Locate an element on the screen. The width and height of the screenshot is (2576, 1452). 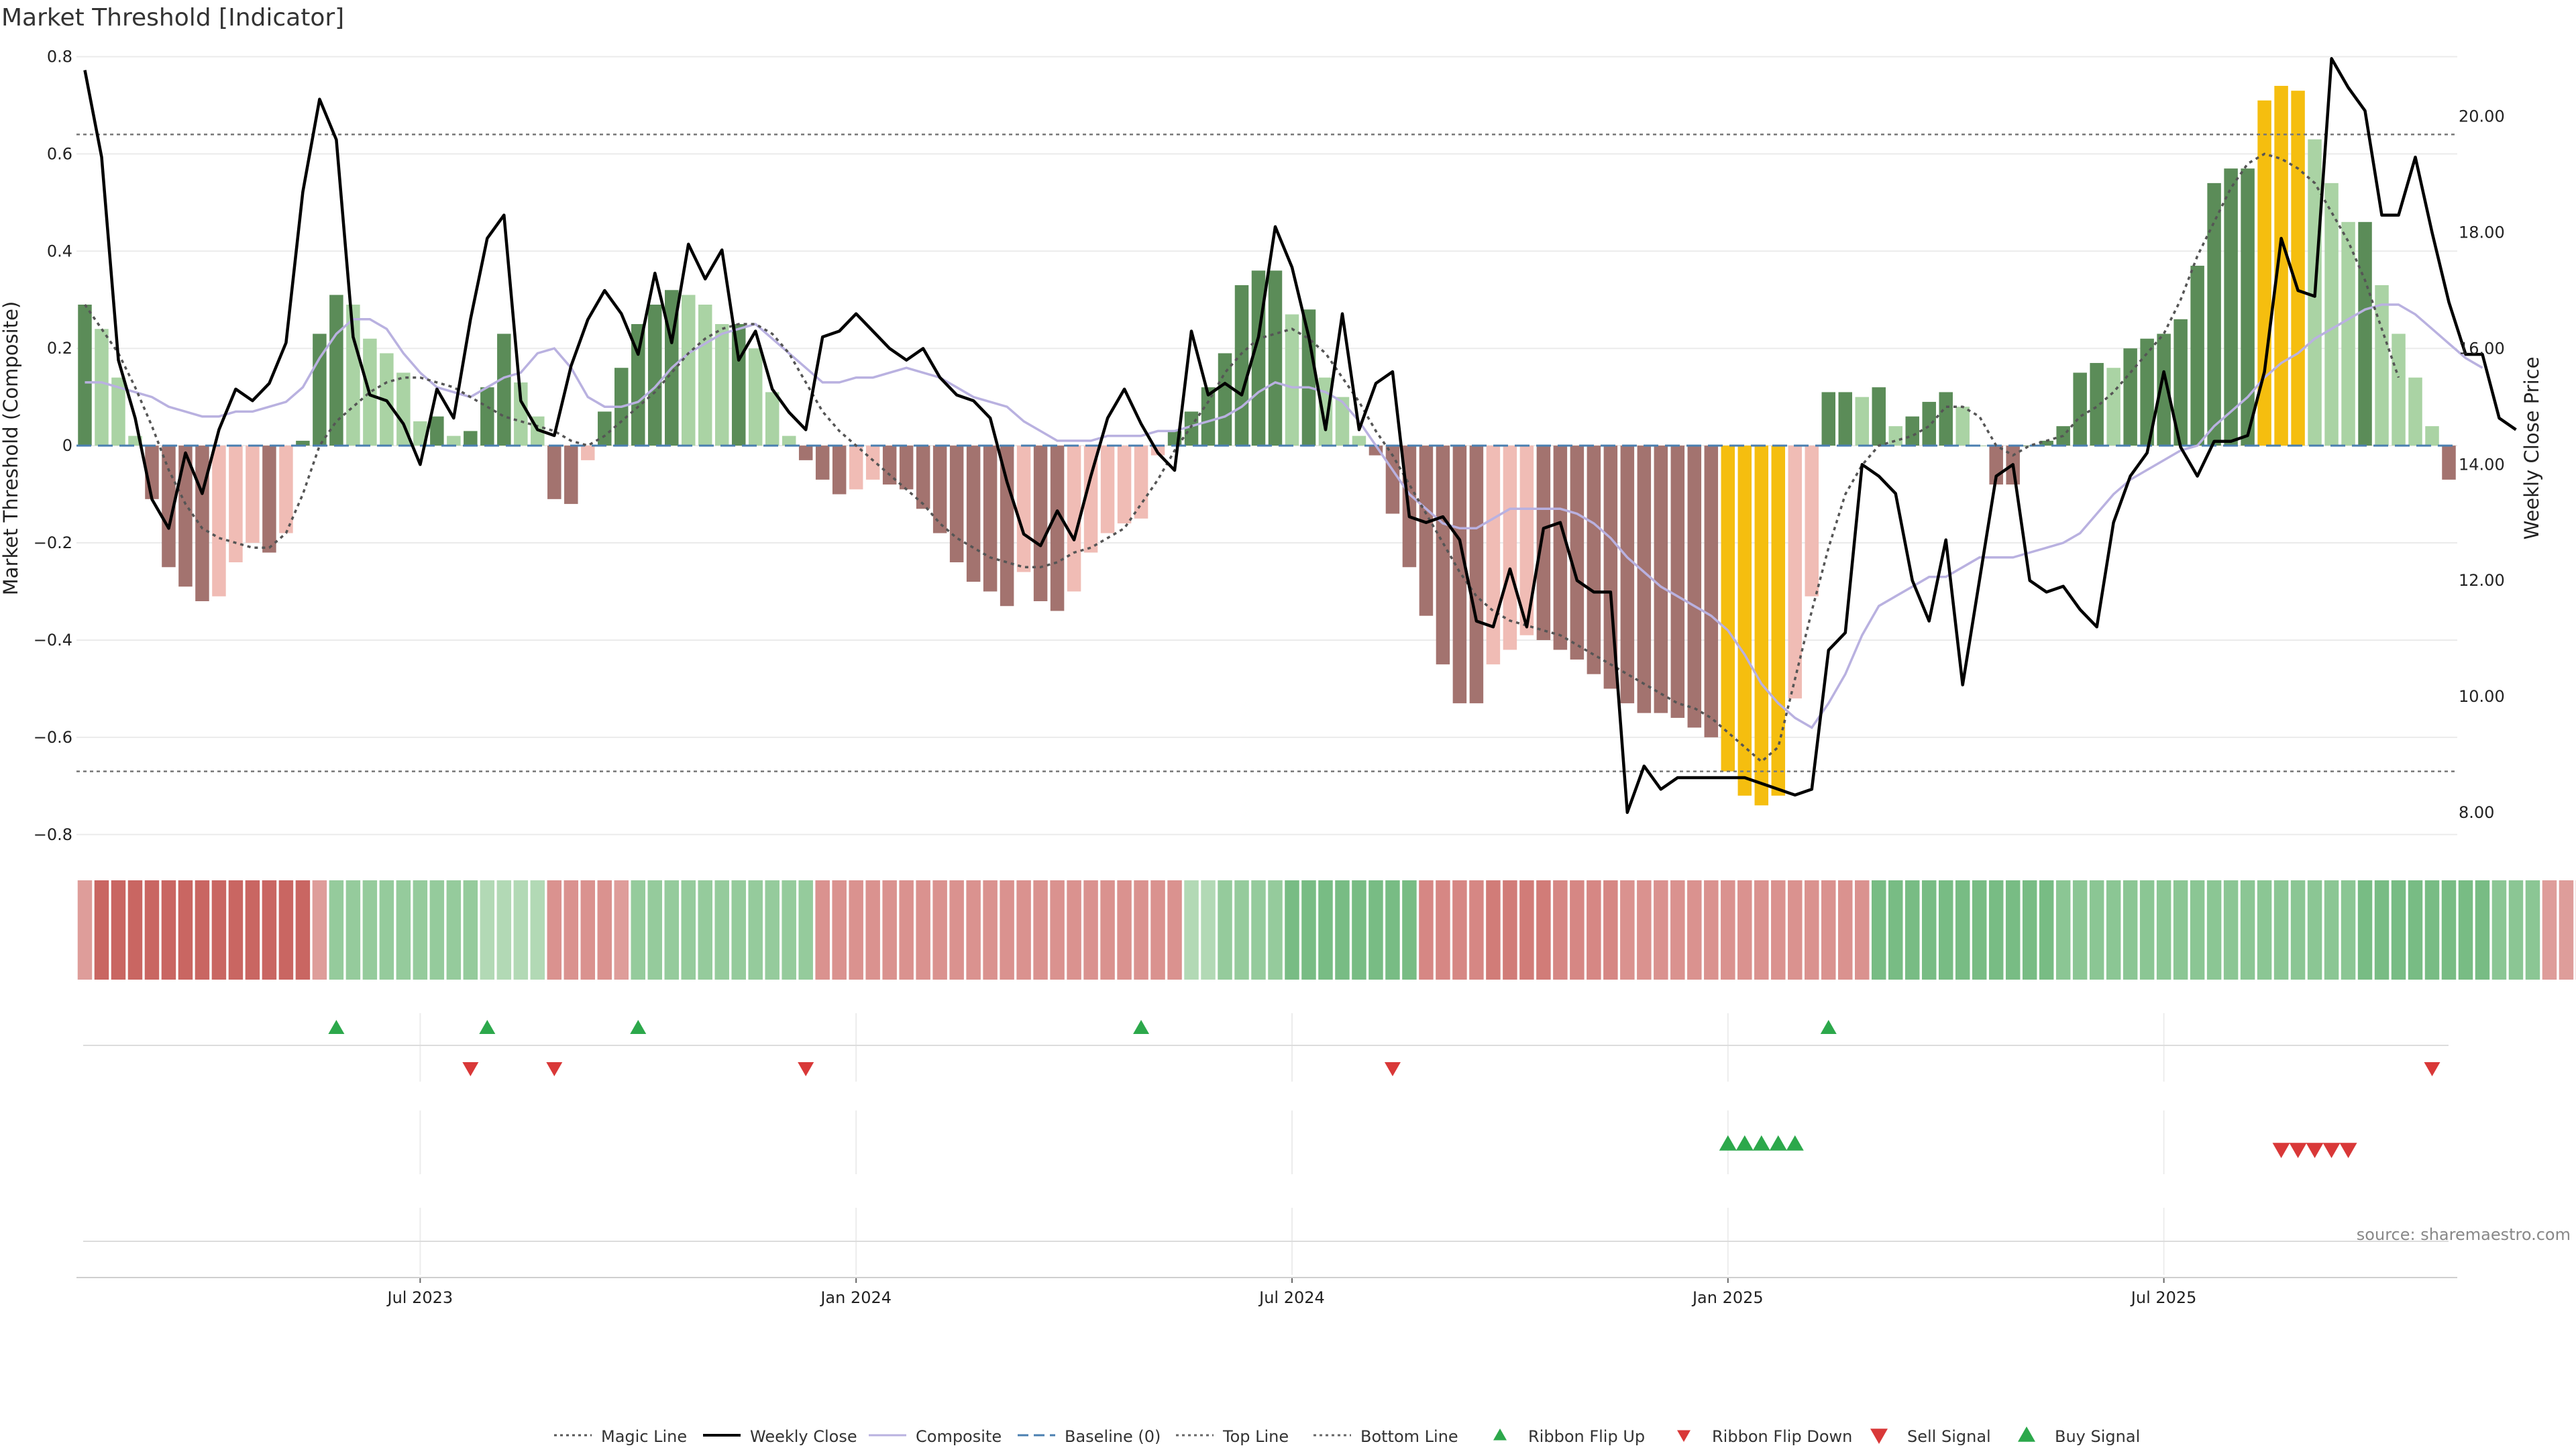
x-tick-label: Jan 2025 is located at coordinates (1727, 1298).